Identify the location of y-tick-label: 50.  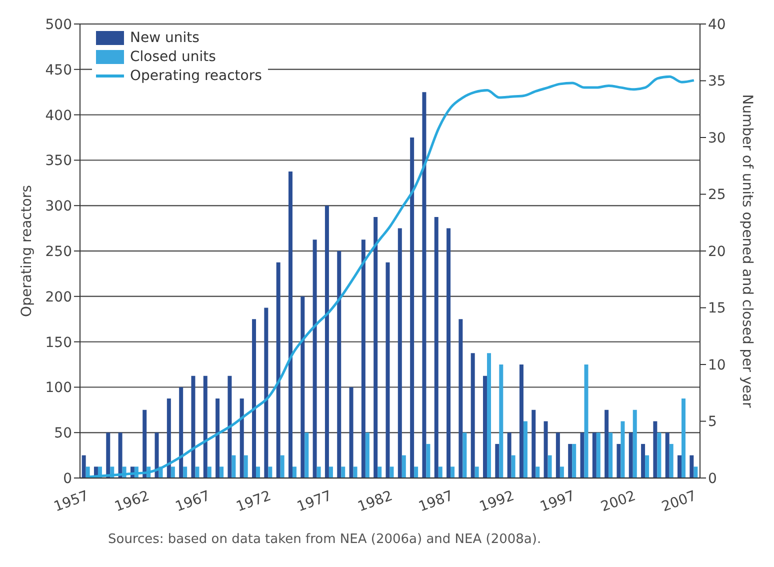
(63, 434).